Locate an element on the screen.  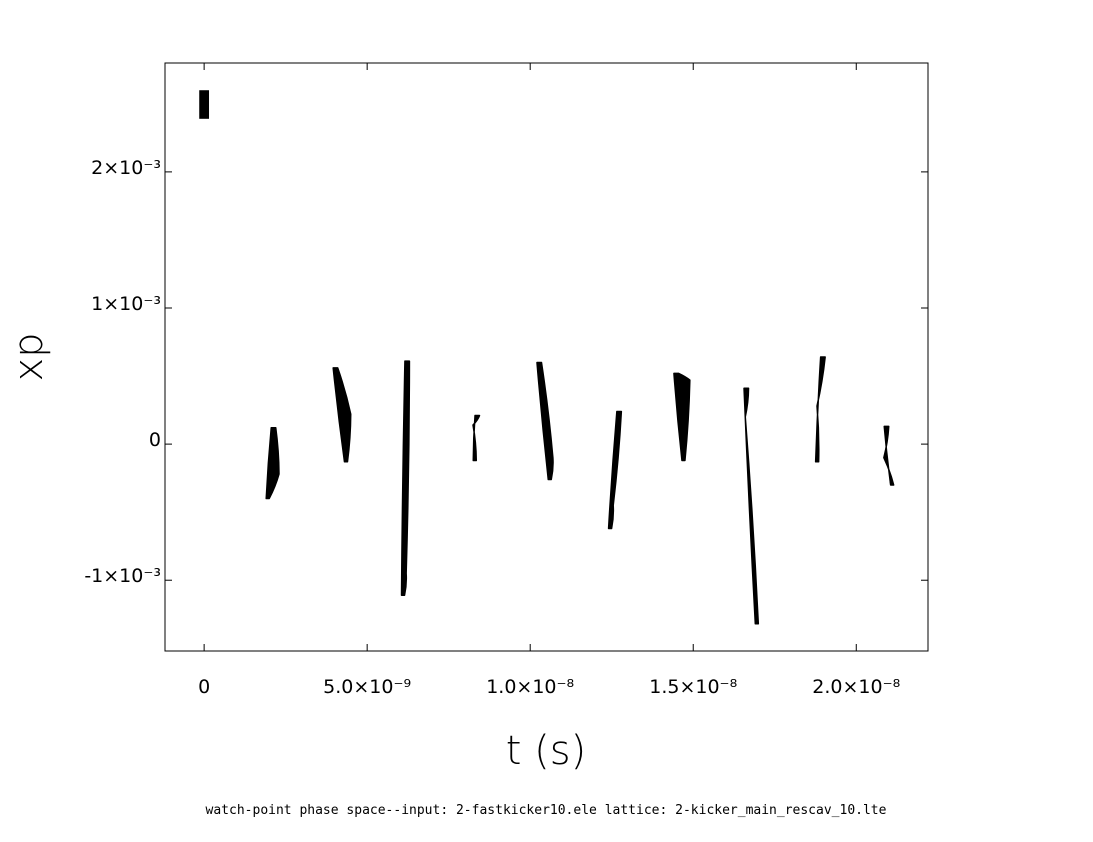
x-tick-label: 0 is located at coordinates (204, 687).